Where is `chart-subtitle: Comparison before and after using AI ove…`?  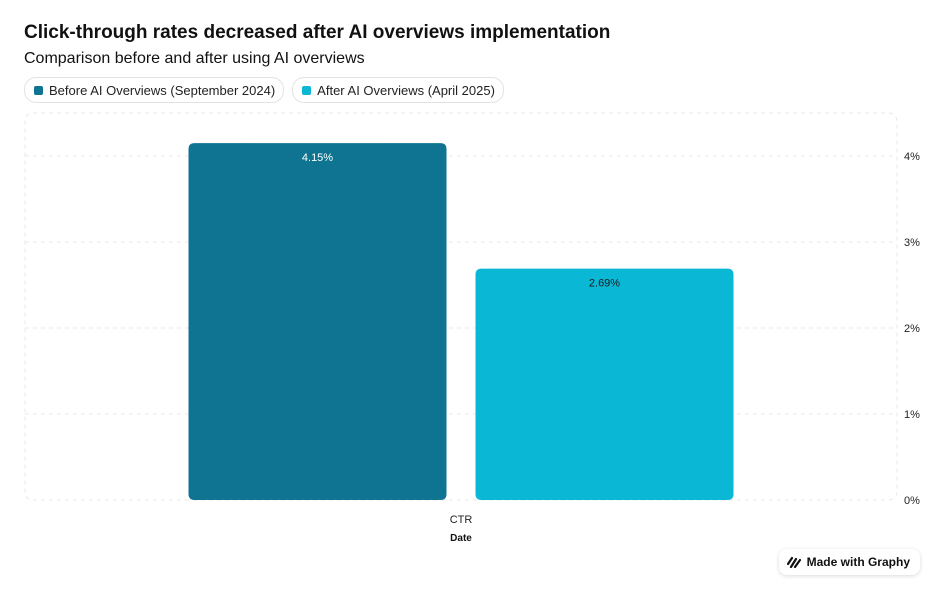 chart-subtitle: Comparison before and after using AI ove… is located at coordinates (194, 58).